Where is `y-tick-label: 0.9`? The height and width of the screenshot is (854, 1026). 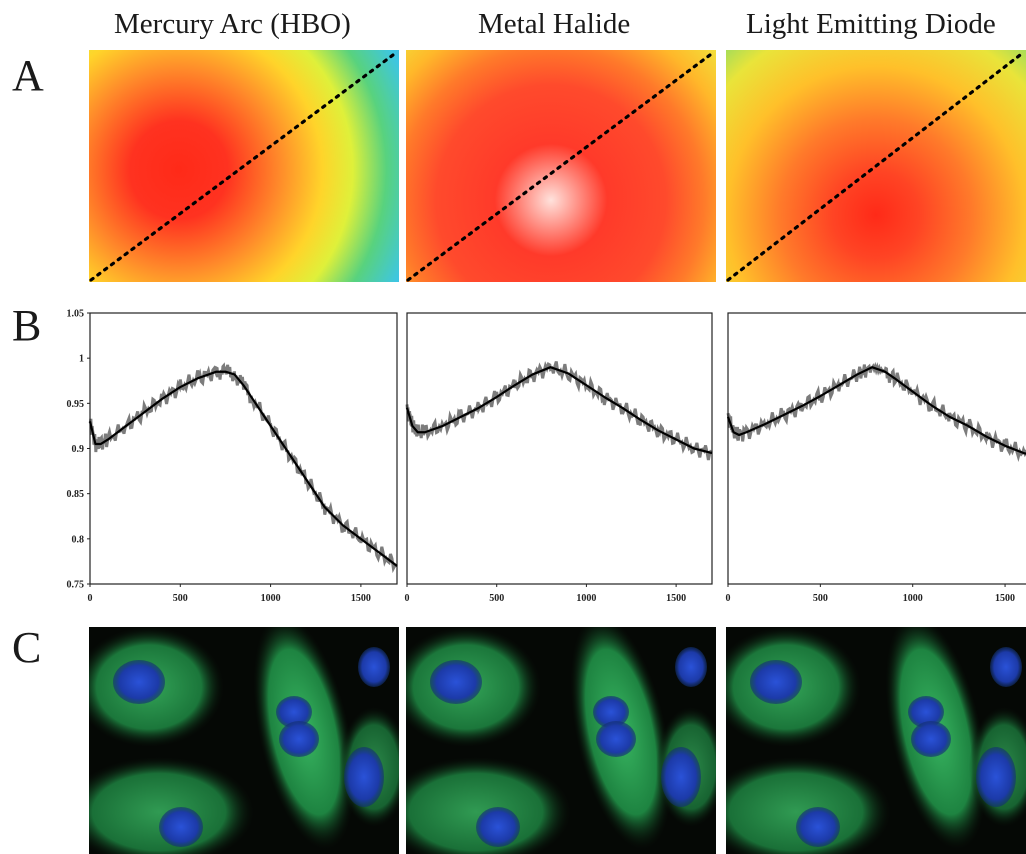 y-tick-label: 0.9 is located at coordinates (78, 449).